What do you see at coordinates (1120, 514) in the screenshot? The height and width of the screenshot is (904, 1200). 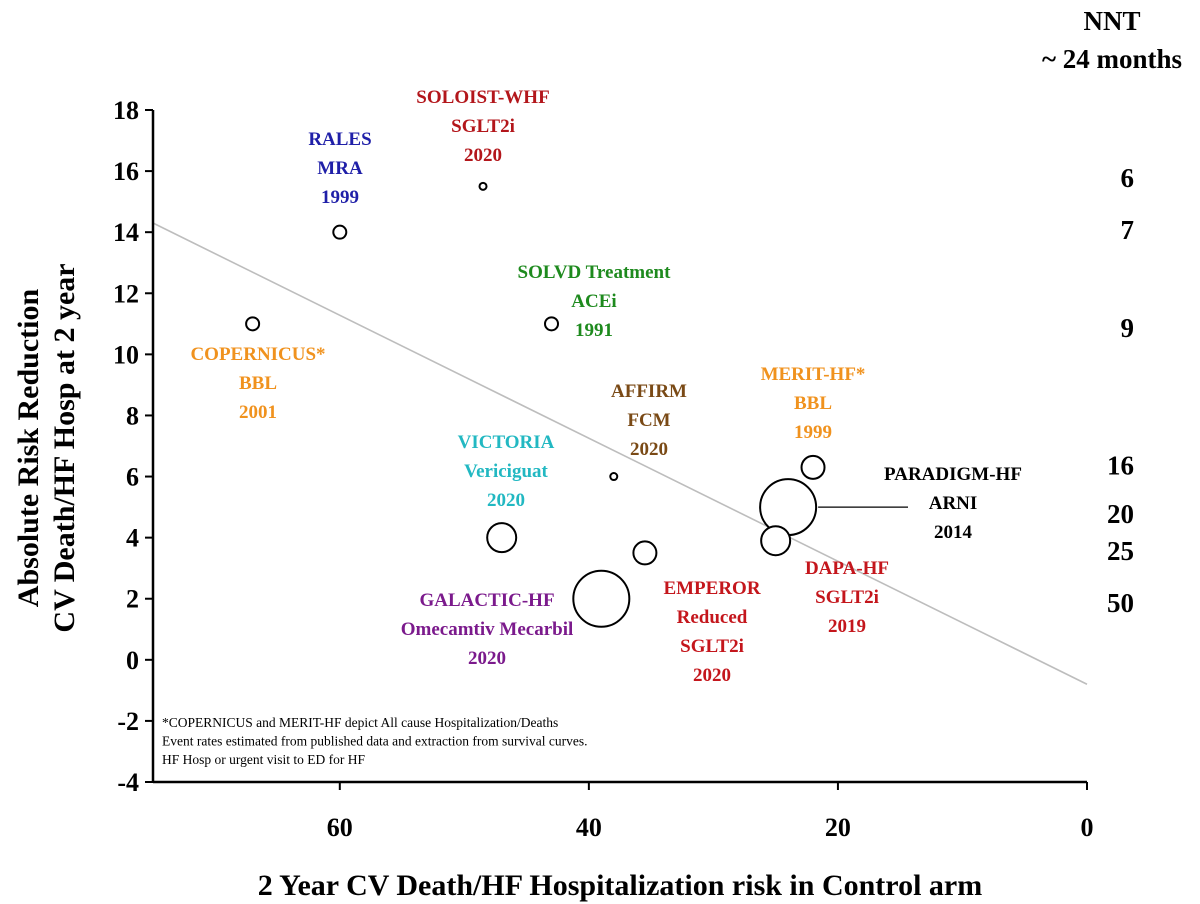 I see `nnt-value: 20` at bounding box center [1120, 514].